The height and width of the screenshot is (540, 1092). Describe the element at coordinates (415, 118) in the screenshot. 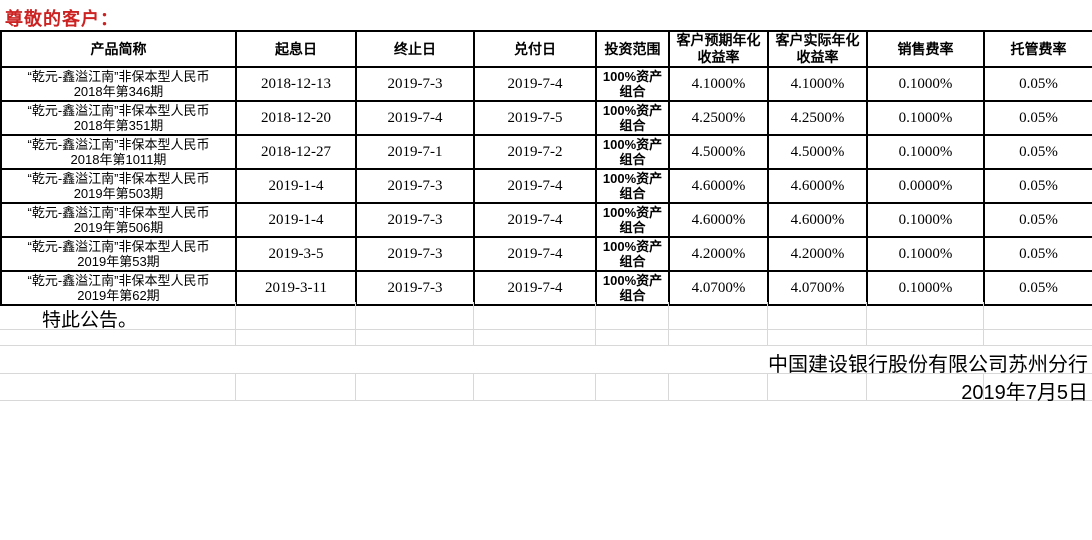

I see `end-date-cell: 2019-7-4` at that location.